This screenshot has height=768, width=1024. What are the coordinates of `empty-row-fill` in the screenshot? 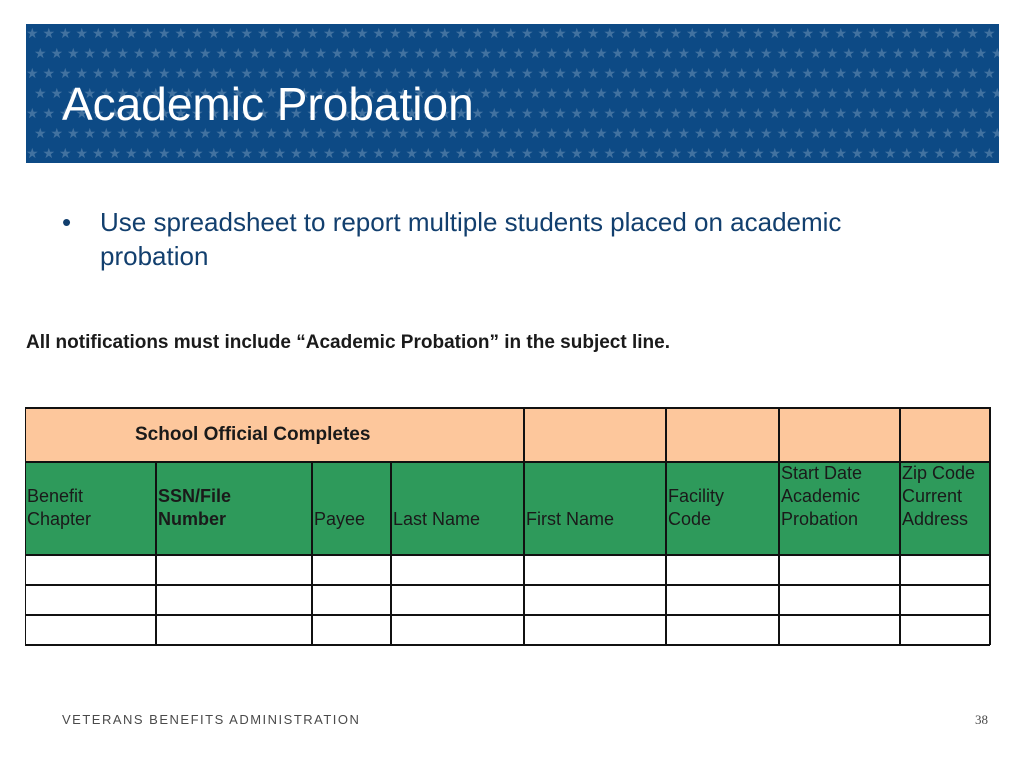 It's located at (507, 630).